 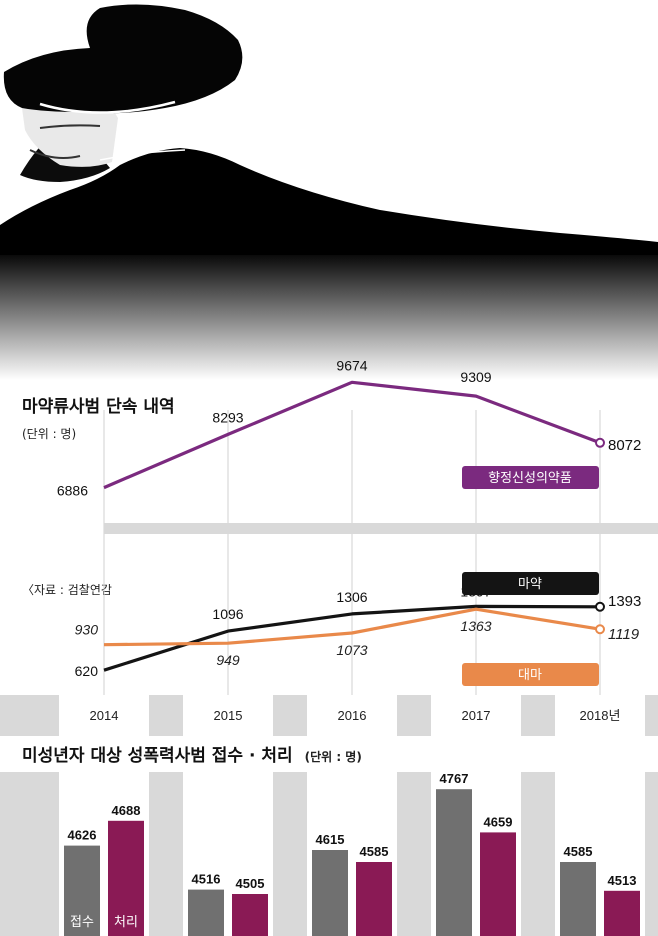 I want to click on value-label-narcotics-2014: 620, so click(x=87, y=671).